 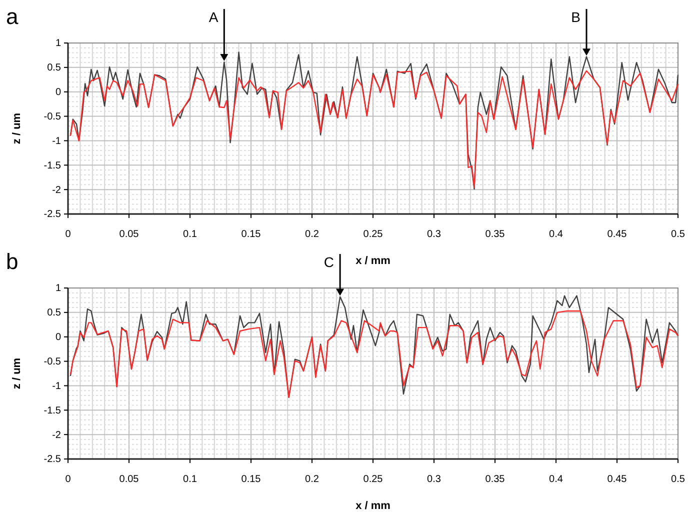 What do you see at coordinates (213, 17) in the screenshot?
I see `annotation: A` at bounding box center [213, 17].